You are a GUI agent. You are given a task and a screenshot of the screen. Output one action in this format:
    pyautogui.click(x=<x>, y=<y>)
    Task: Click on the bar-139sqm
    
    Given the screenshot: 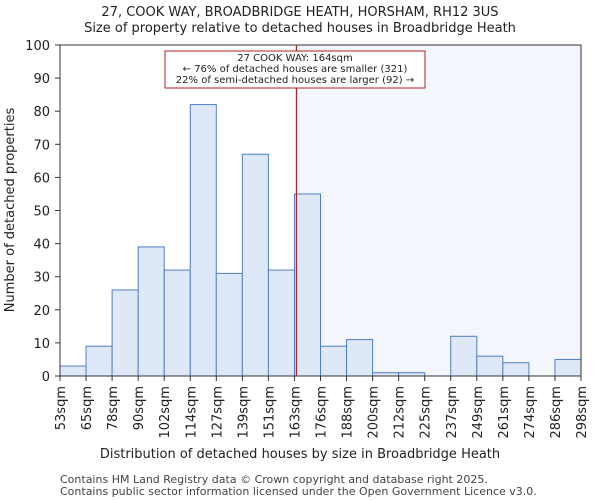 What is the action you would take?
    pyautogui.click(x=255, y=265)
    